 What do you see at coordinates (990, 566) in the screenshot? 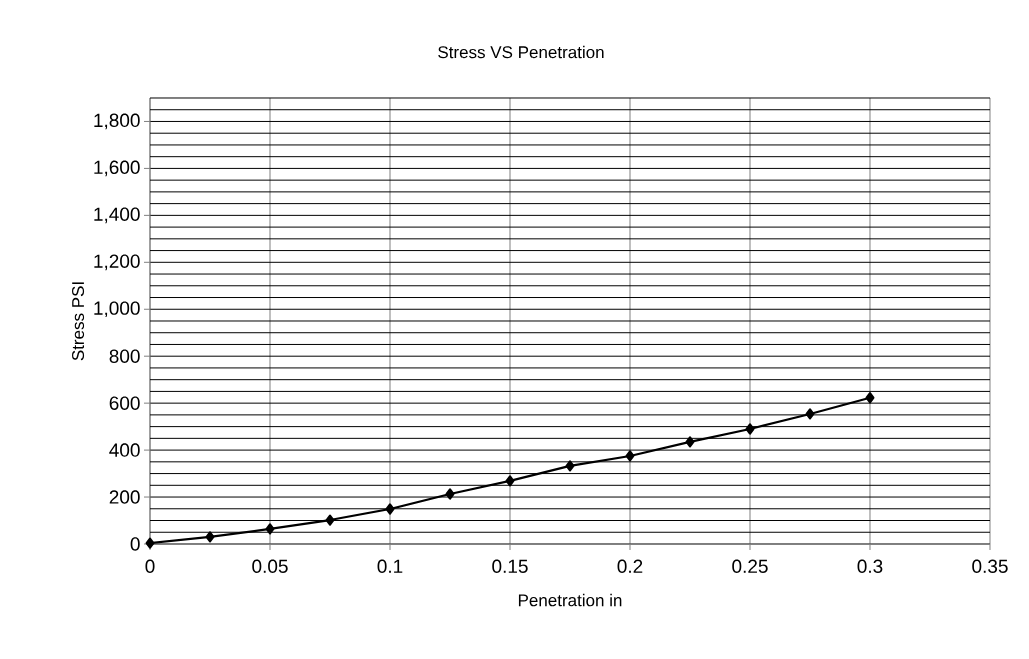
I see `x-tick-label: 0.35` at bounding box center [990, 566].